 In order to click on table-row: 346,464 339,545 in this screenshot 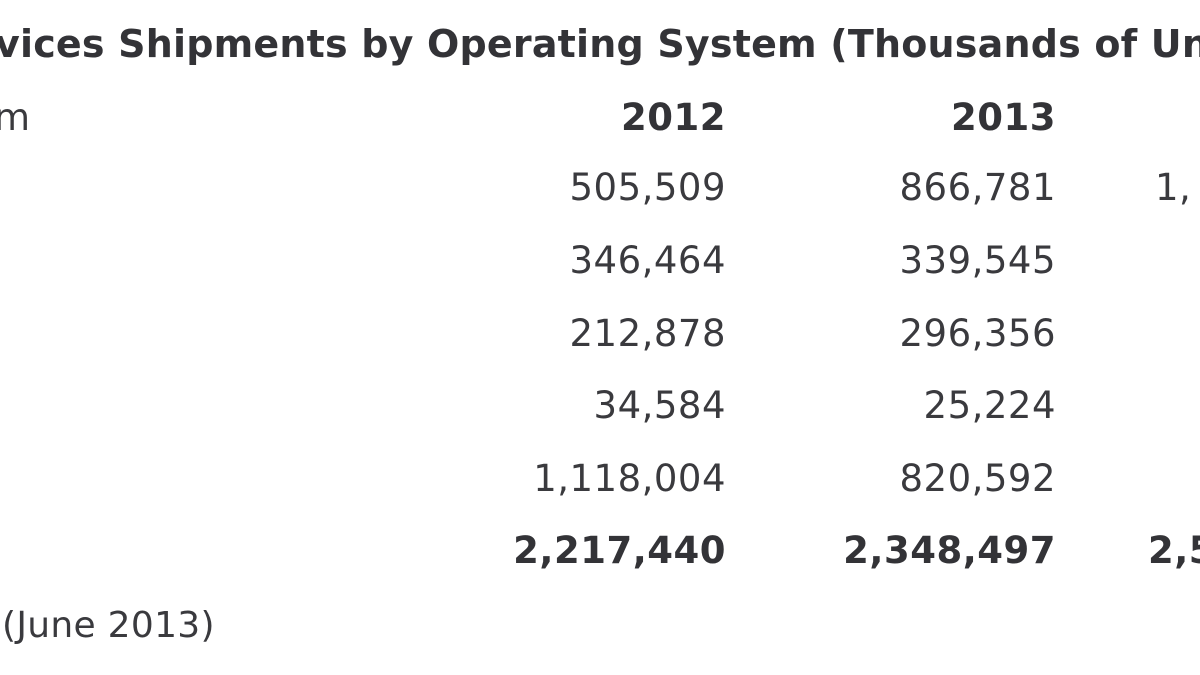, I will do `click(600, 264)`.